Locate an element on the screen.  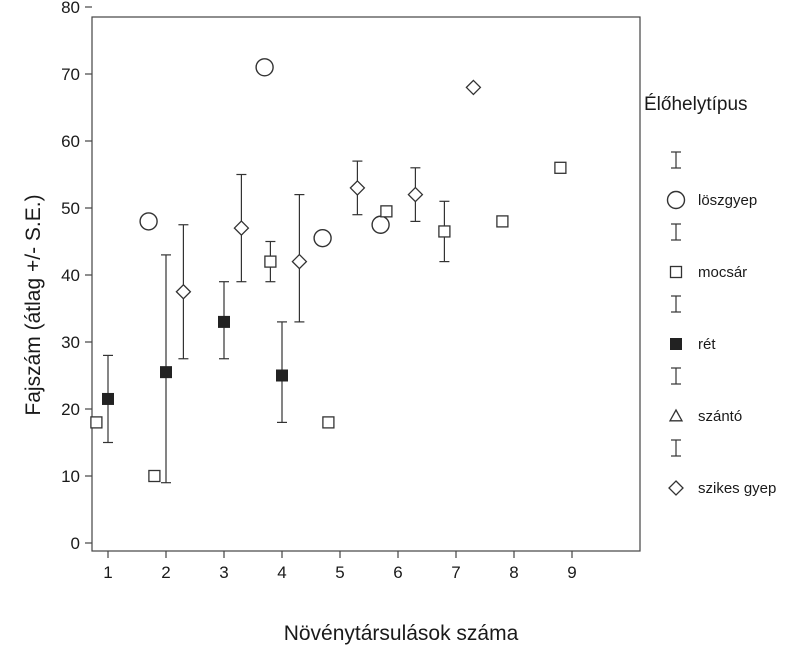
y-tick-label: 50 is located at coordinates (70, 208).